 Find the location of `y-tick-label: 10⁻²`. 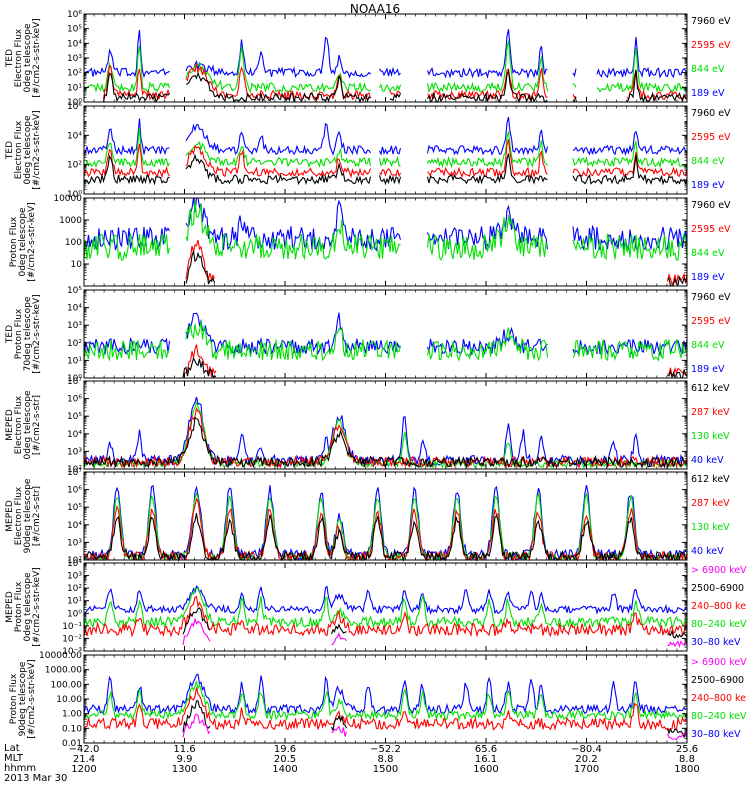

y-tick-label: 10⁻² is located at coordinates (72, 639).